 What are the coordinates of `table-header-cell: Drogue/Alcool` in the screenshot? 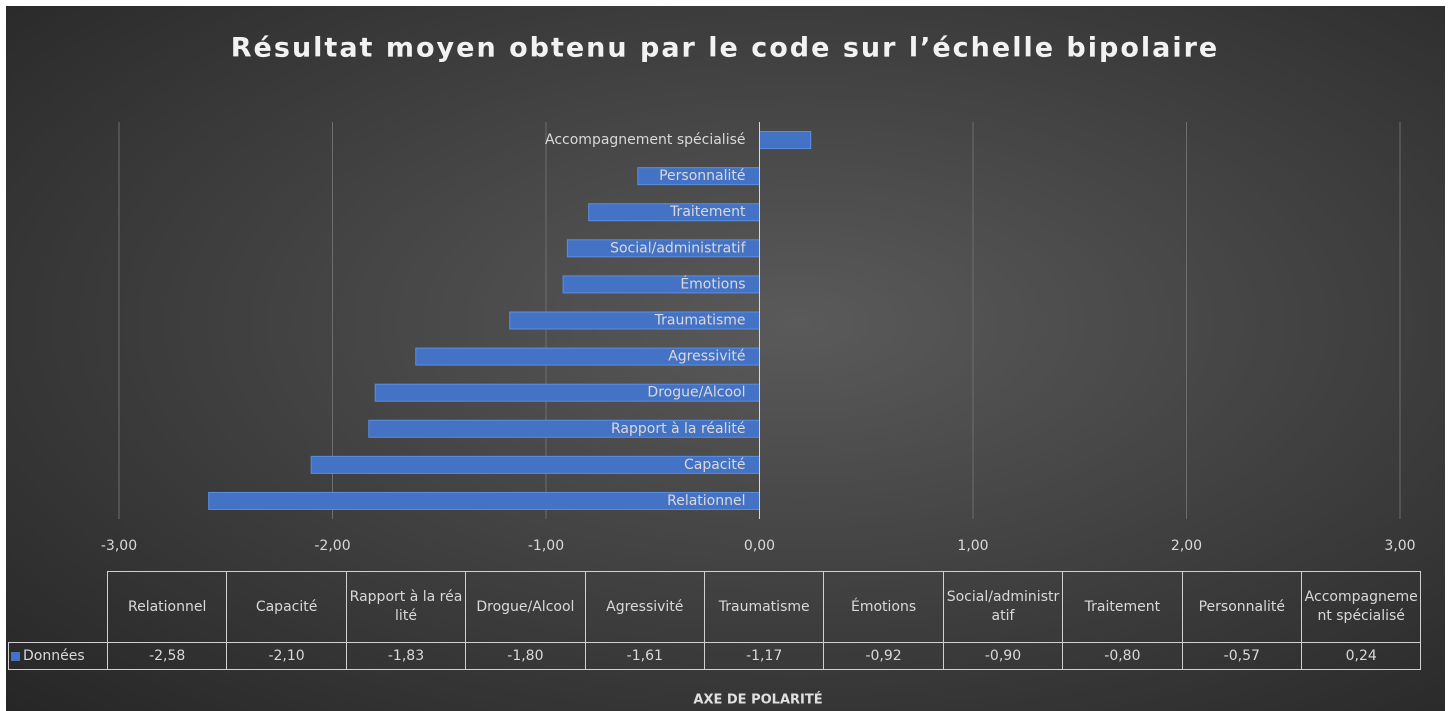 It's located at (525, 607).